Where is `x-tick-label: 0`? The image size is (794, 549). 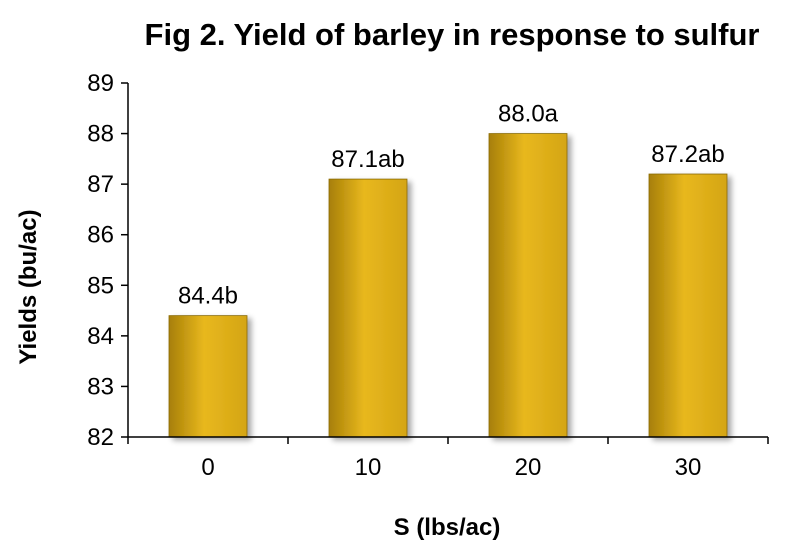
x-tick-label: 0 is located at coordinates (207, 467).